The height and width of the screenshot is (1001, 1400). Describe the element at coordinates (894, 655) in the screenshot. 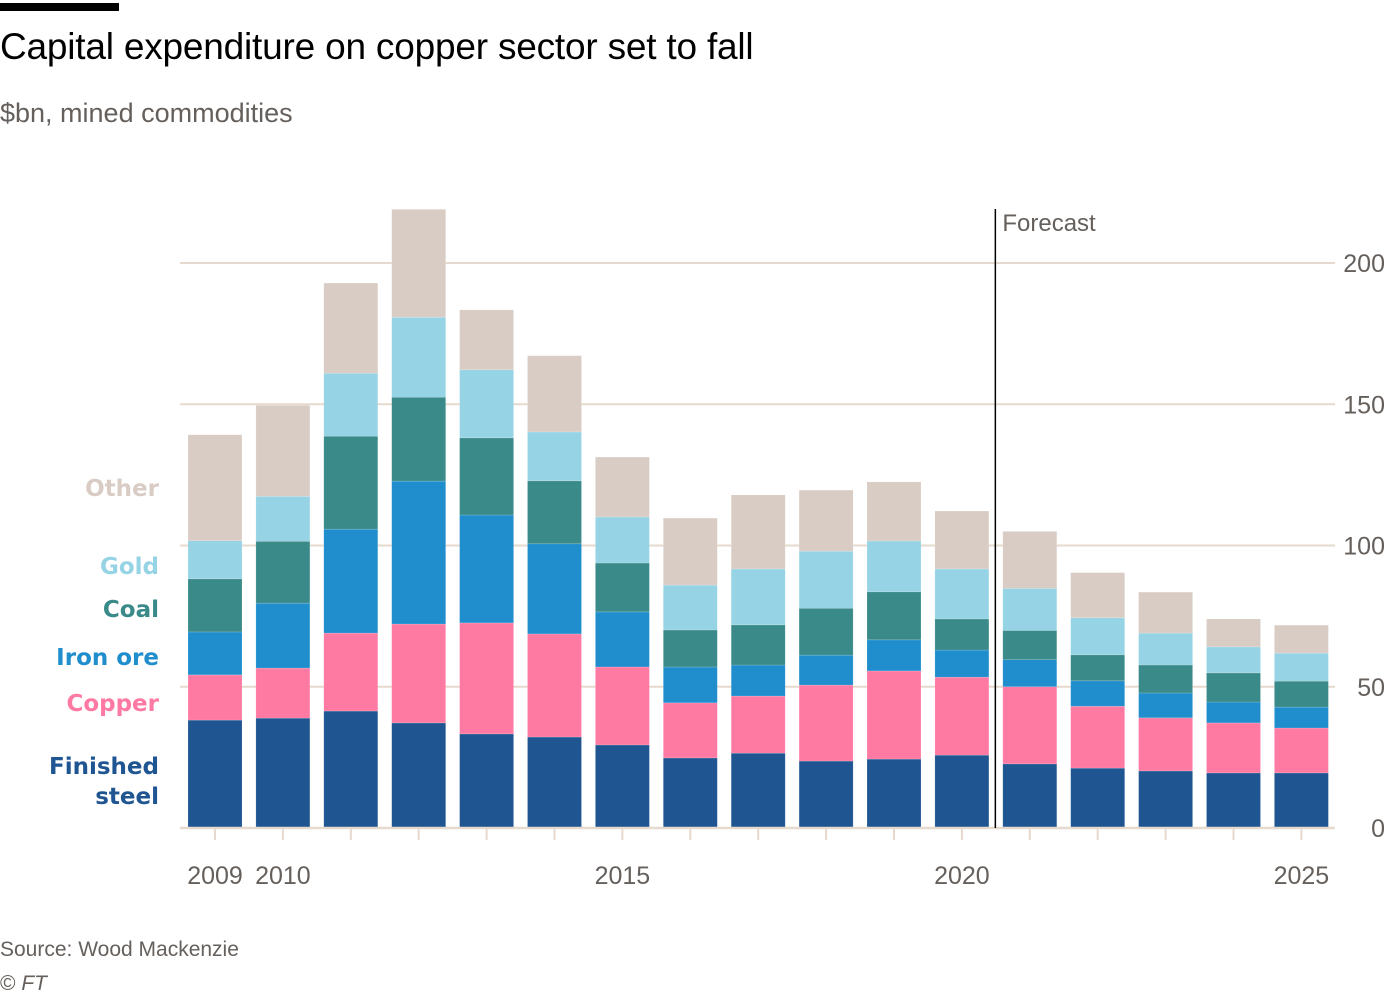

I see `bar-group-2019` at that location.